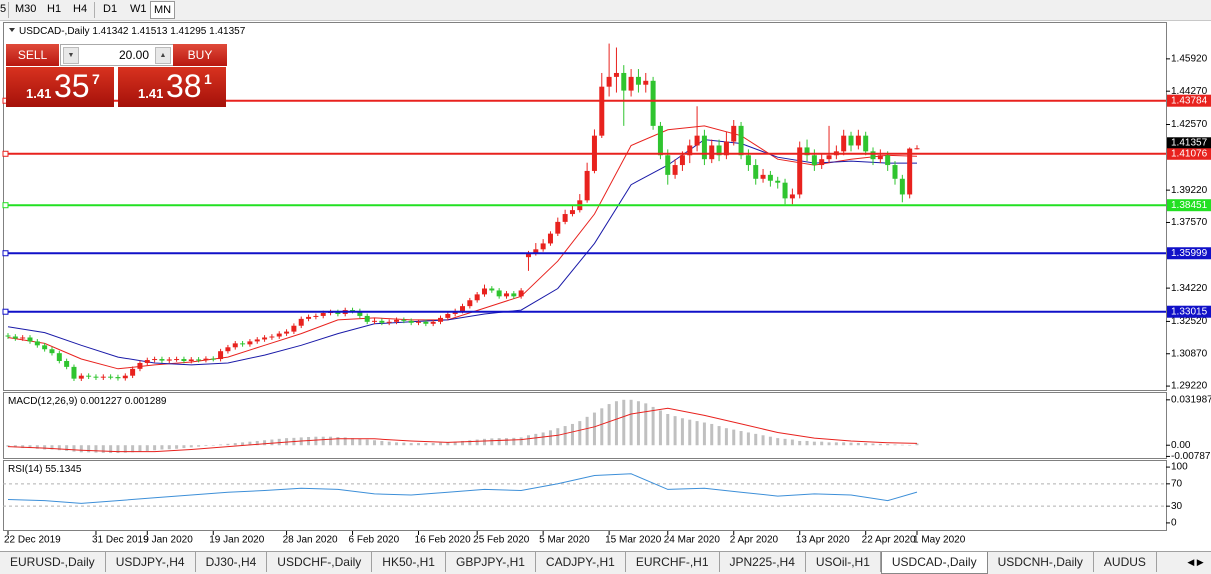 This screenshot has height=574, width=1211. I want to click on timeframe-button: D1, so click(110, 9).